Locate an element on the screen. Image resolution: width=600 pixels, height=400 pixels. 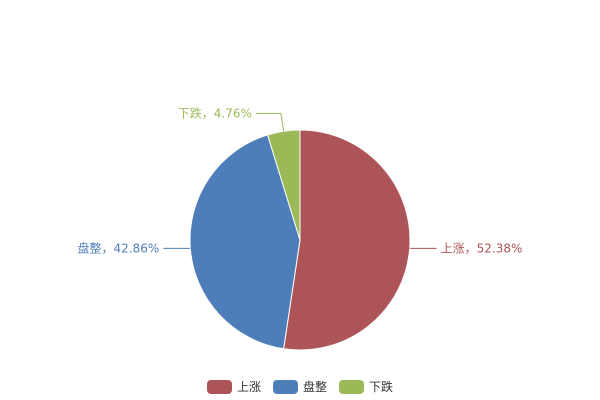
slice-label-1: 盘整，42.86% is located at coordinates (119, 247).